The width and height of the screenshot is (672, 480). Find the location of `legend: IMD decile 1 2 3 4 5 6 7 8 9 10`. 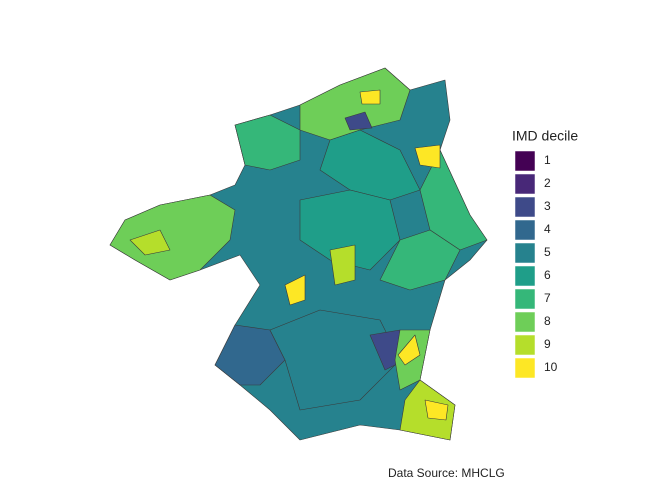

legend: IMD decile 1 2 3 4 5 6 7 8 9 10 is located at coordinates (545, 253).